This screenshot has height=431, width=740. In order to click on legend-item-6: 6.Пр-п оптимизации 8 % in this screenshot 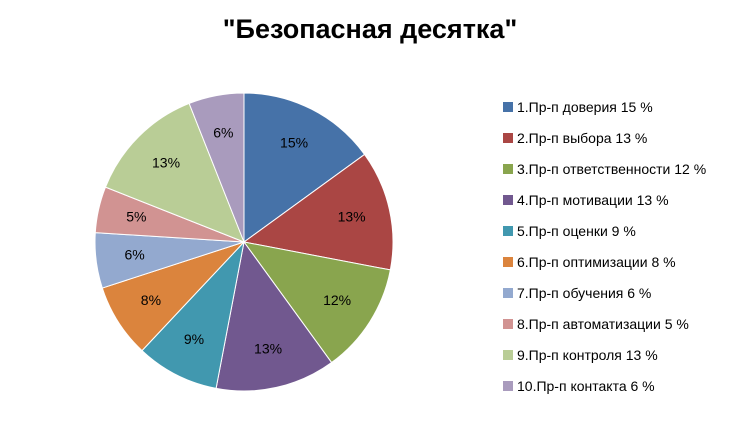, I will do `click(620, 261)`.